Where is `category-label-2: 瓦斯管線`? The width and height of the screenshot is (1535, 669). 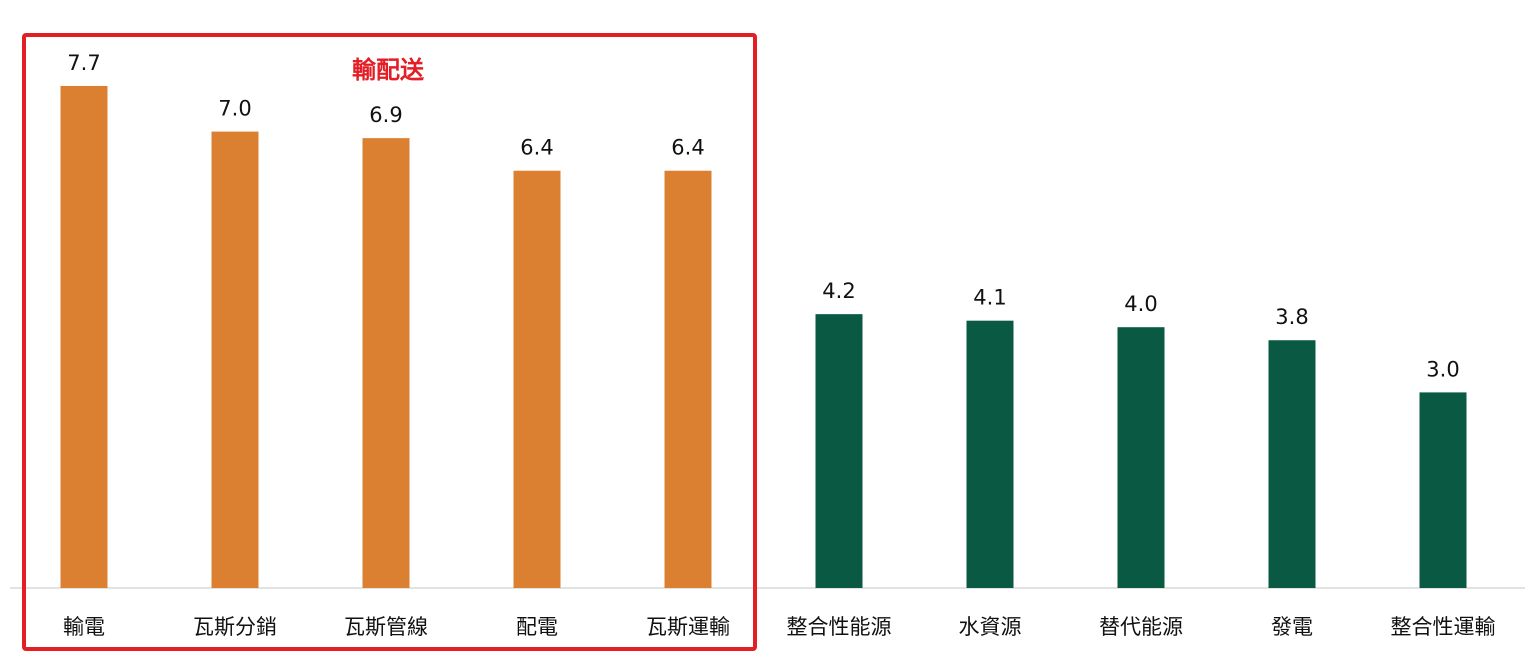
category-label-2: 瓦斯管線 is located at coordinates (386, 627).